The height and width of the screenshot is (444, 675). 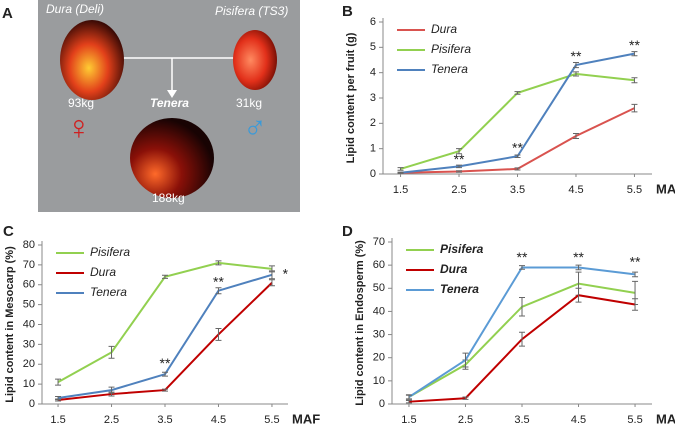 What do you see at coordinates (373, 73) in the screenshot?
I see `y-tick-label: 4` at bounding box center [373, 73].